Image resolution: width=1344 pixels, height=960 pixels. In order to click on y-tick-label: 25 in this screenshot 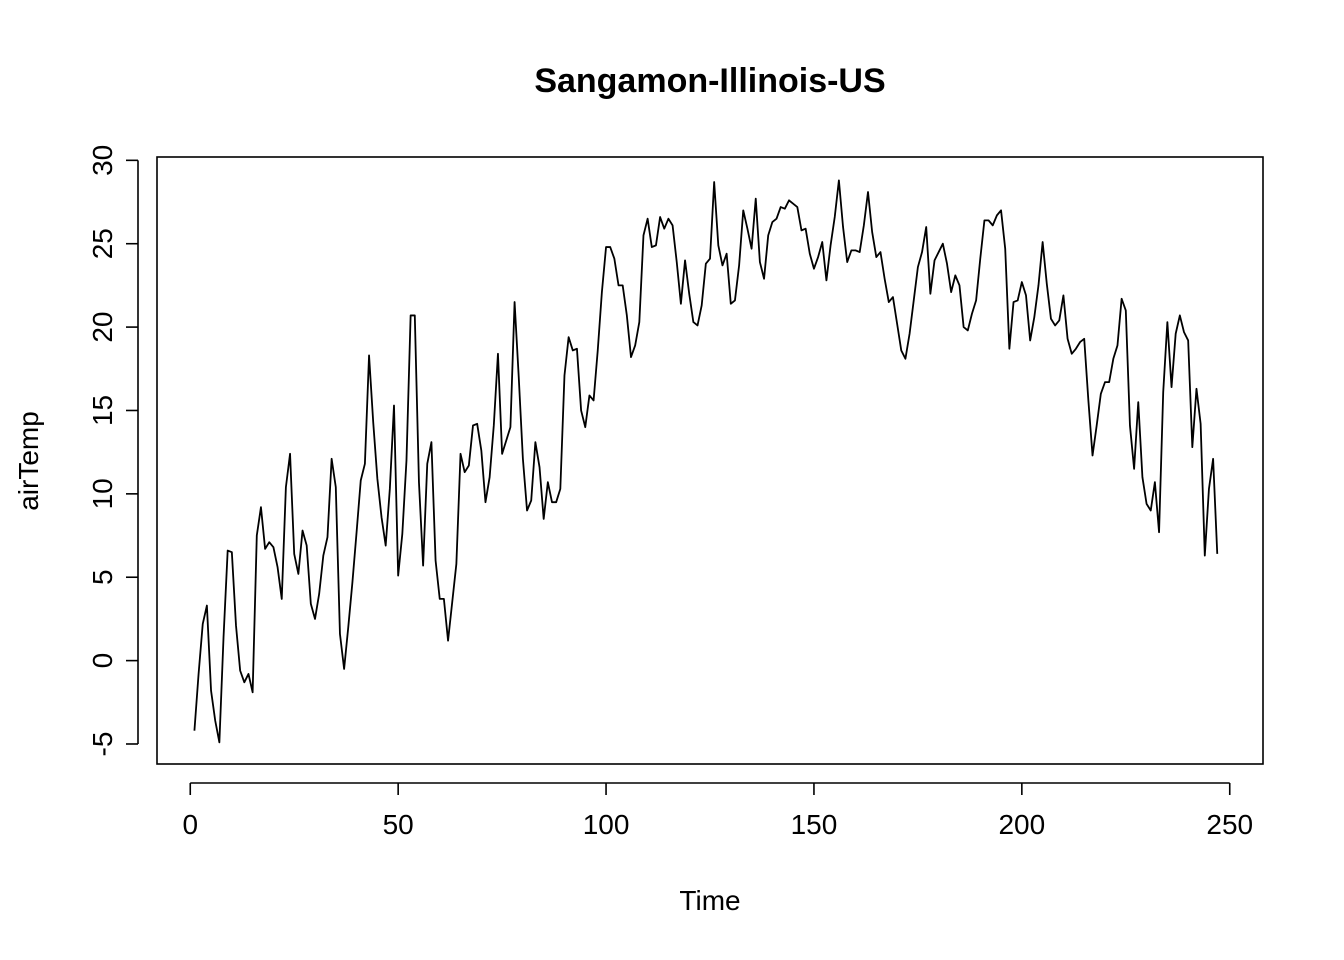, I will do `click(102, 243)`.